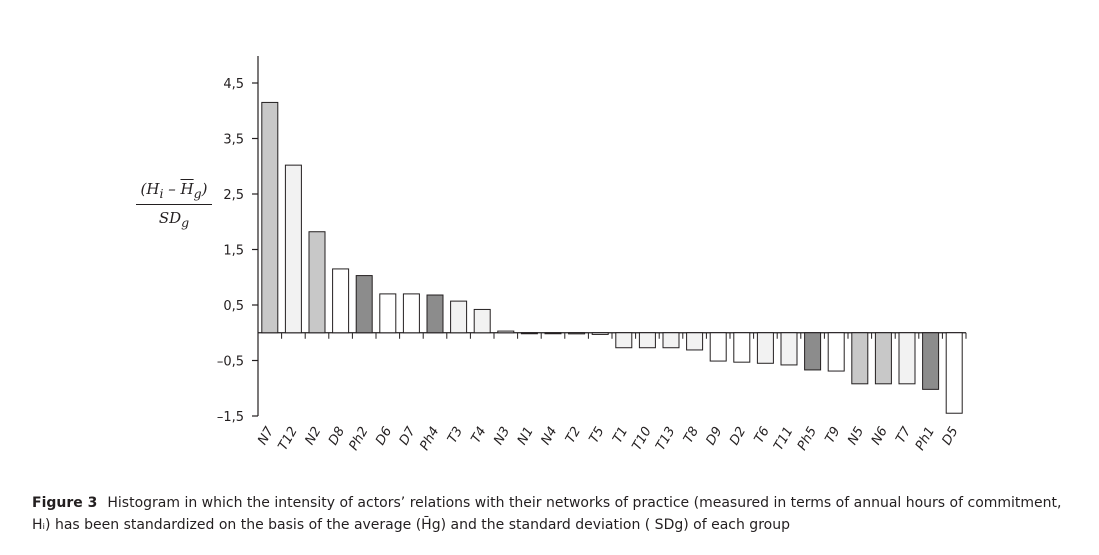 The image size is (1099, 555). Describe the element at coordinates (479, 436) in the screenshot. I see `x-tick-label: T4` at that location.